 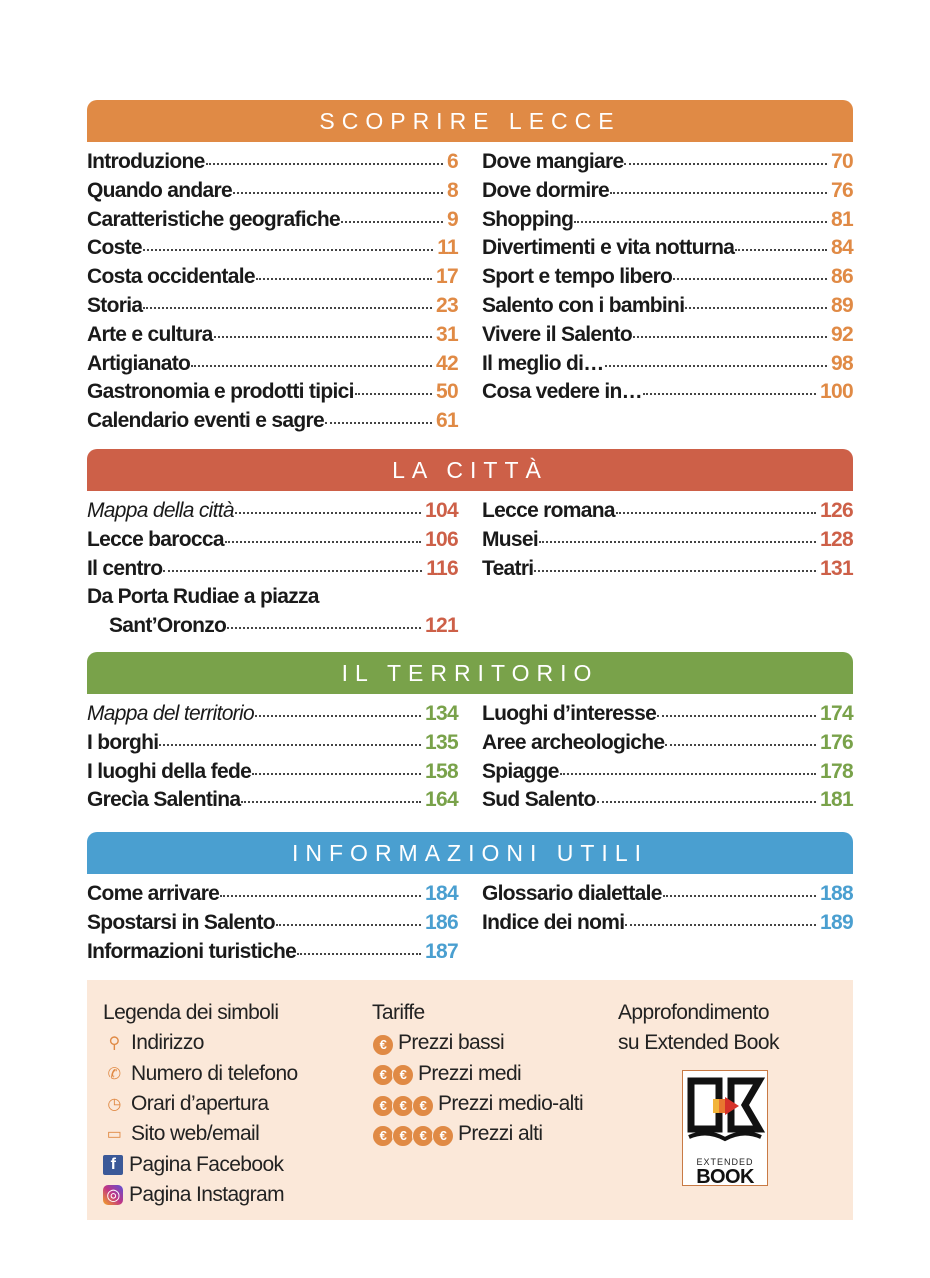 What do you see at coordinates (207, 1194) in the screenshot?
I see `legend-label: Pagina Instagram` at bounding box center [207, 1194].